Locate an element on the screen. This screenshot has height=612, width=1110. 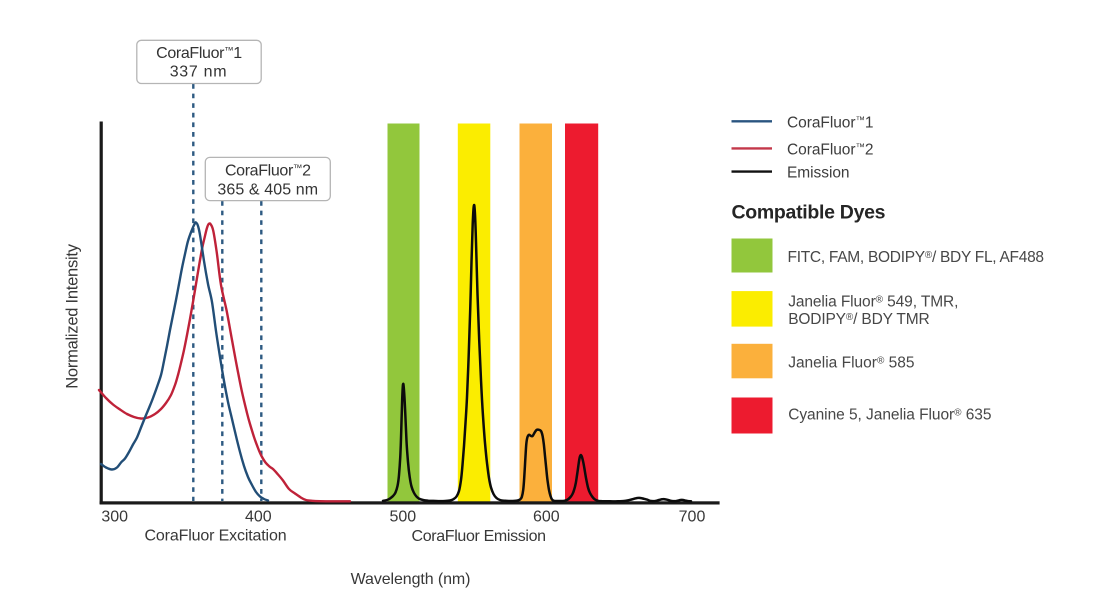
svg-text: 337 nm is located at coordinates (199, 71).